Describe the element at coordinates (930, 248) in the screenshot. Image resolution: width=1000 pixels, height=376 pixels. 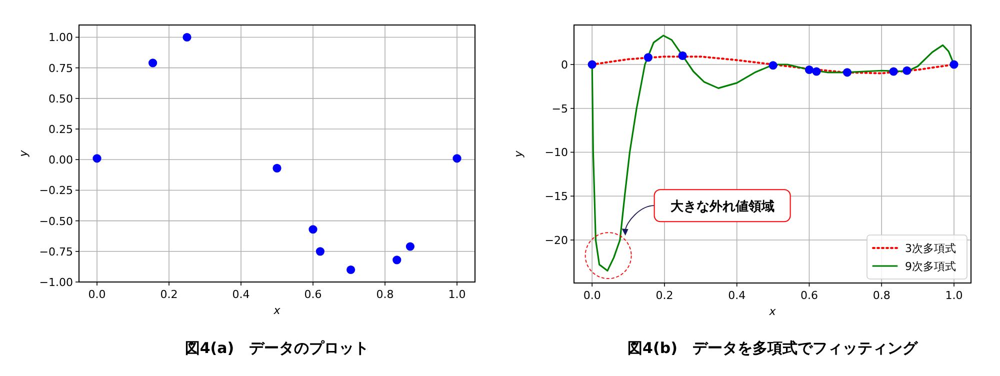
I see `legend-label: 3次多項式` at that location.